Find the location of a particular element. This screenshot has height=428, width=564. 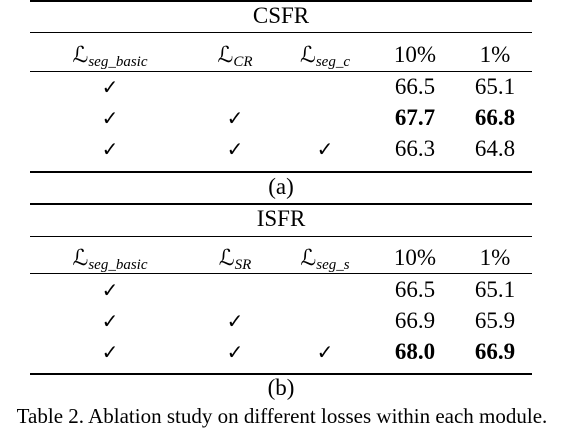

table-a-header-row: ℒseg_basic ℒCR ℒseg_c 10% 1% is located at coordinates (281, 55).